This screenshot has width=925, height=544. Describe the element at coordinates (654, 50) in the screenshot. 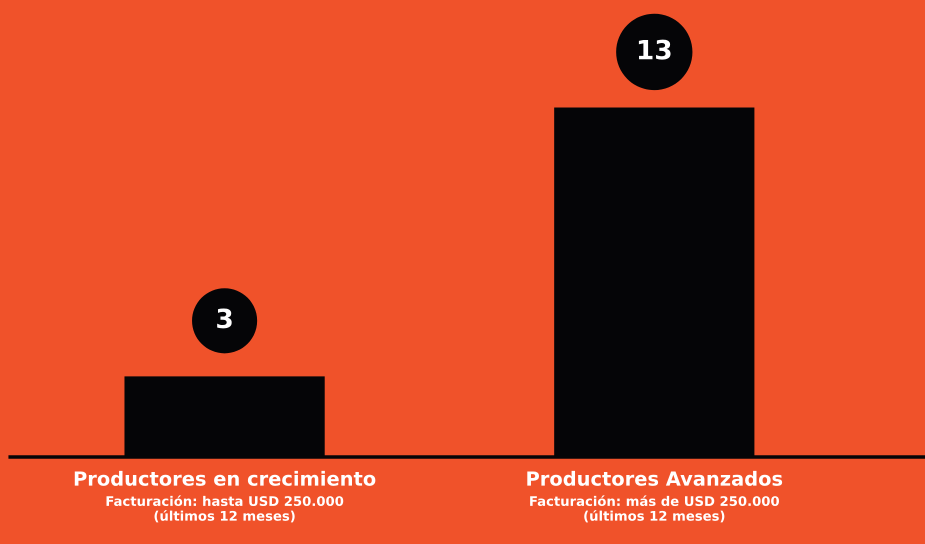

I see `data-label: 13` at that location.